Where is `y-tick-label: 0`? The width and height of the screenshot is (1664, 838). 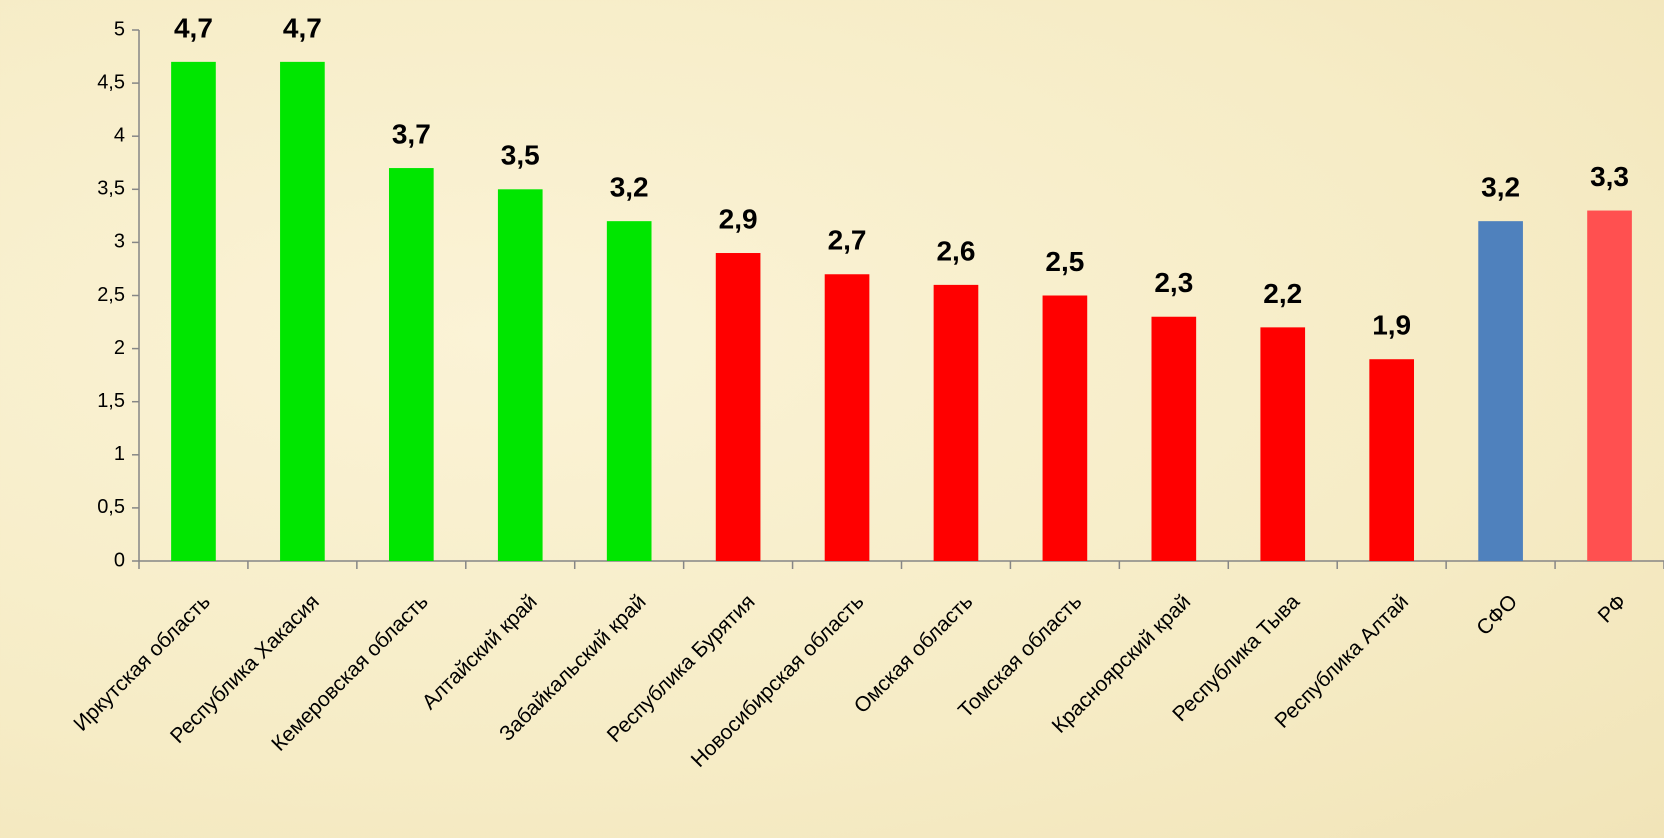
y-tick-label: 0 is located at coordinates (119, 560).